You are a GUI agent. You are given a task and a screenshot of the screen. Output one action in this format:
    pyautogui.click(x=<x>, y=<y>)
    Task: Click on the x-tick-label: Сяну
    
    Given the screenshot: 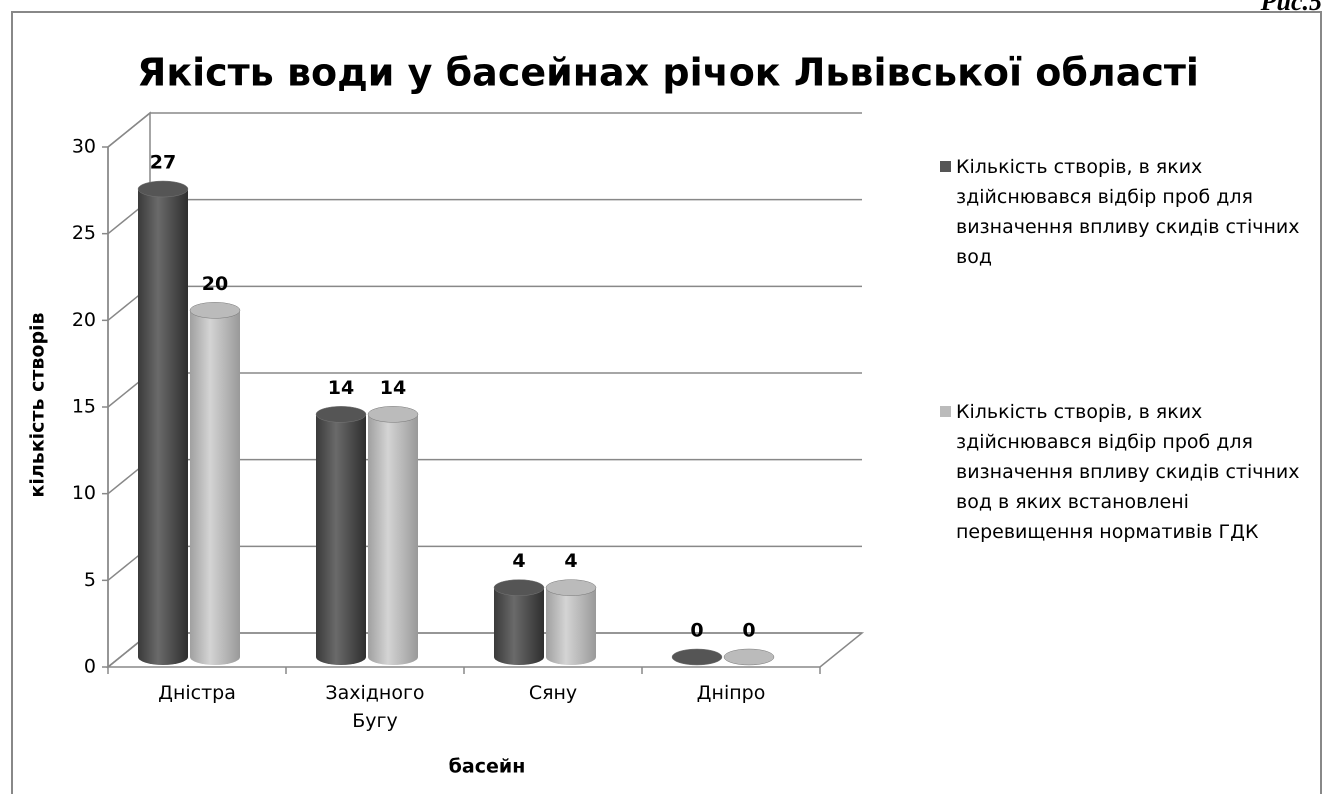 What is the action you would take?
    pyautogui.click(x=553, y=693)
    